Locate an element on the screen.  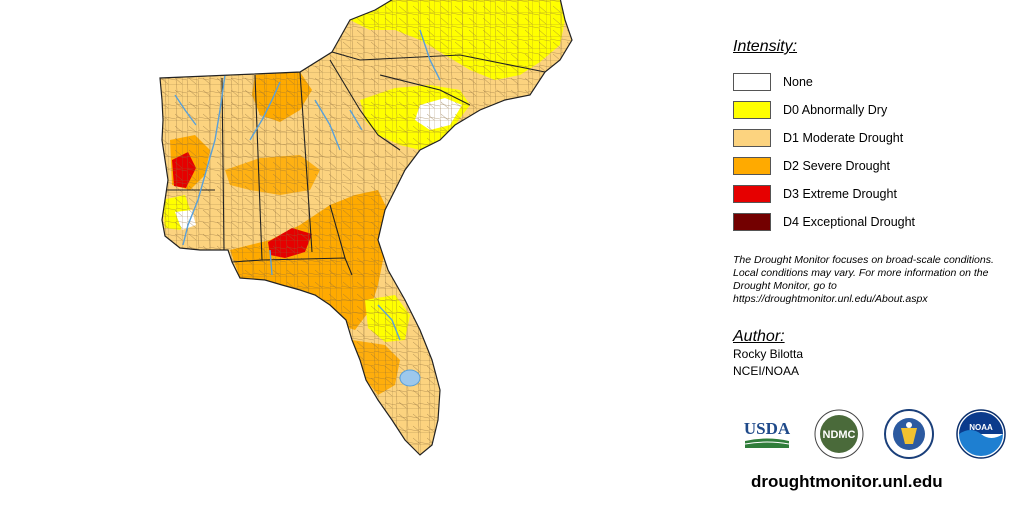
ndmc-logo-text: NDMC is located at coordinates (839, 435).